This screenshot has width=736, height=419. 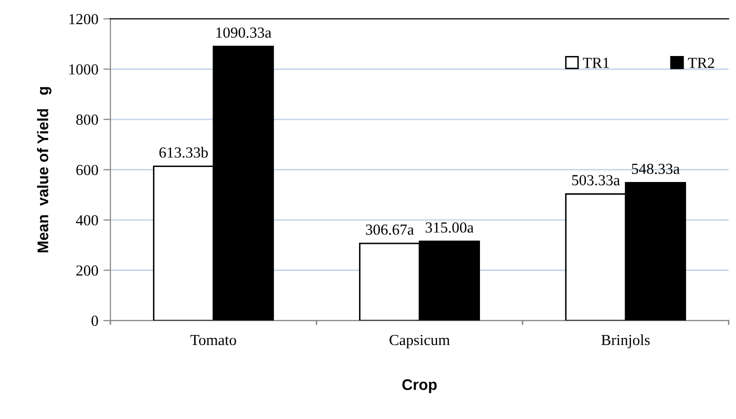 I want to click on legend-label: TR1, so click(x=595, y=63).